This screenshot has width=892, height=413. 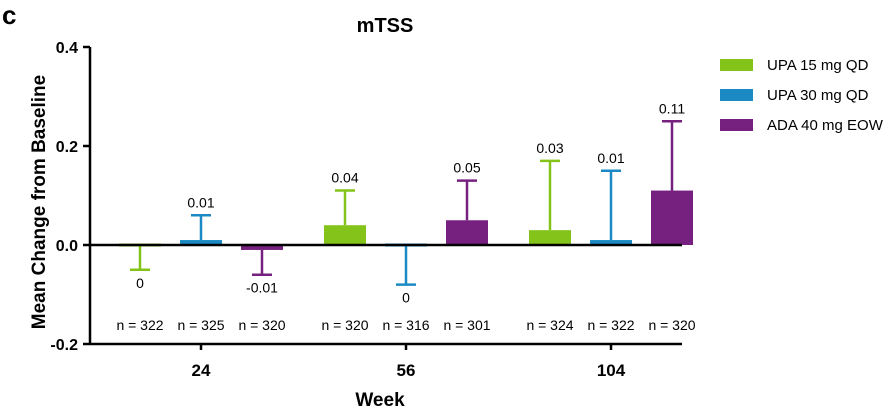 I want to click on x-tick-label: 104, so click(x=611, y=370).